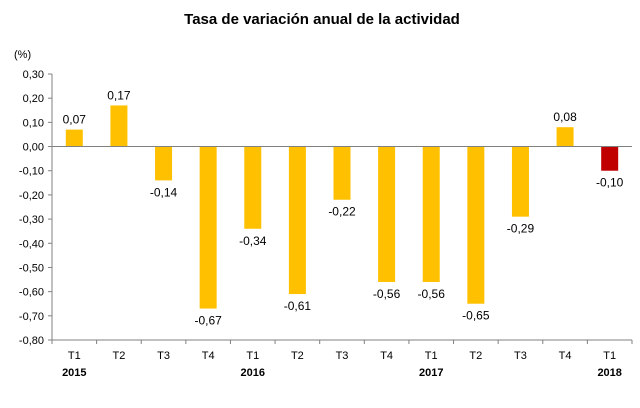 The width and height of the screenshot is (640, 408). What do you see at coordinates (208, 321) in the screenshot?
I see `data-label: -0,67` at bounding box center [208, 321].